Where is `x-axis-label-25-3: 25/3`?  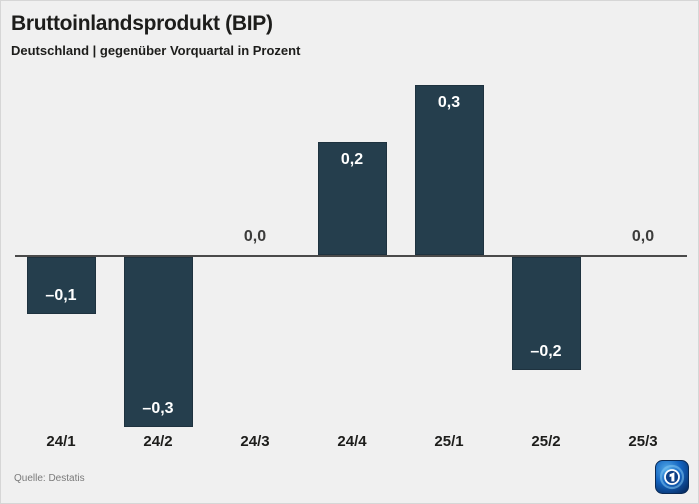 x-axis-label-25-3: 25/3 is located at coordinates (643, 441).